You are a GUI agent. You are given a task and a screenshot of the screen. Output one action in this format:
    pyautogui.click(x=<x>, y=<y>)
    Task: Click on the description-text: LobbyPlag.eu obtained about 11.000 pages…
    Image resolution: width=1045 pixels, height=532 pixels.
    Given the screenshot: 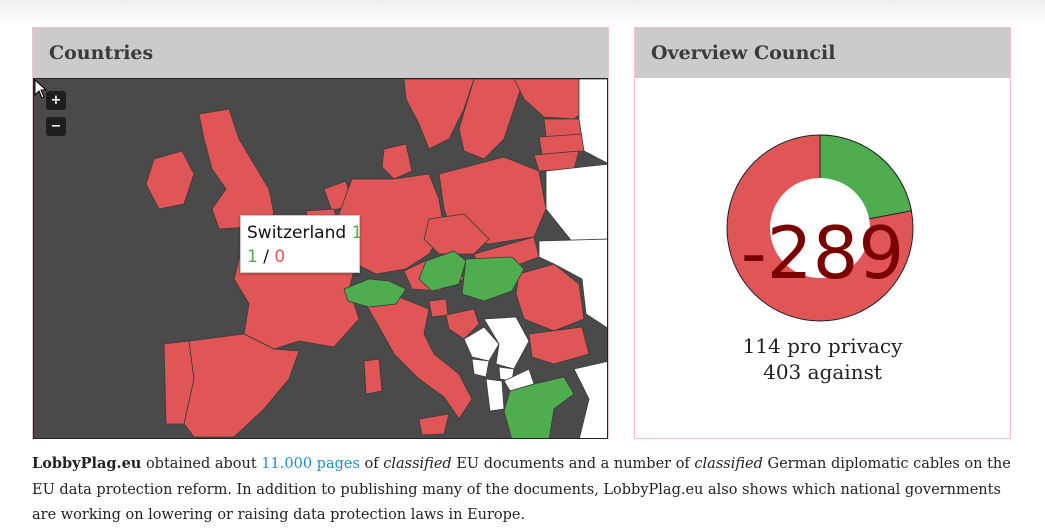 What is the action you would take?
    pyautogui.click(x=524, y=490)
    